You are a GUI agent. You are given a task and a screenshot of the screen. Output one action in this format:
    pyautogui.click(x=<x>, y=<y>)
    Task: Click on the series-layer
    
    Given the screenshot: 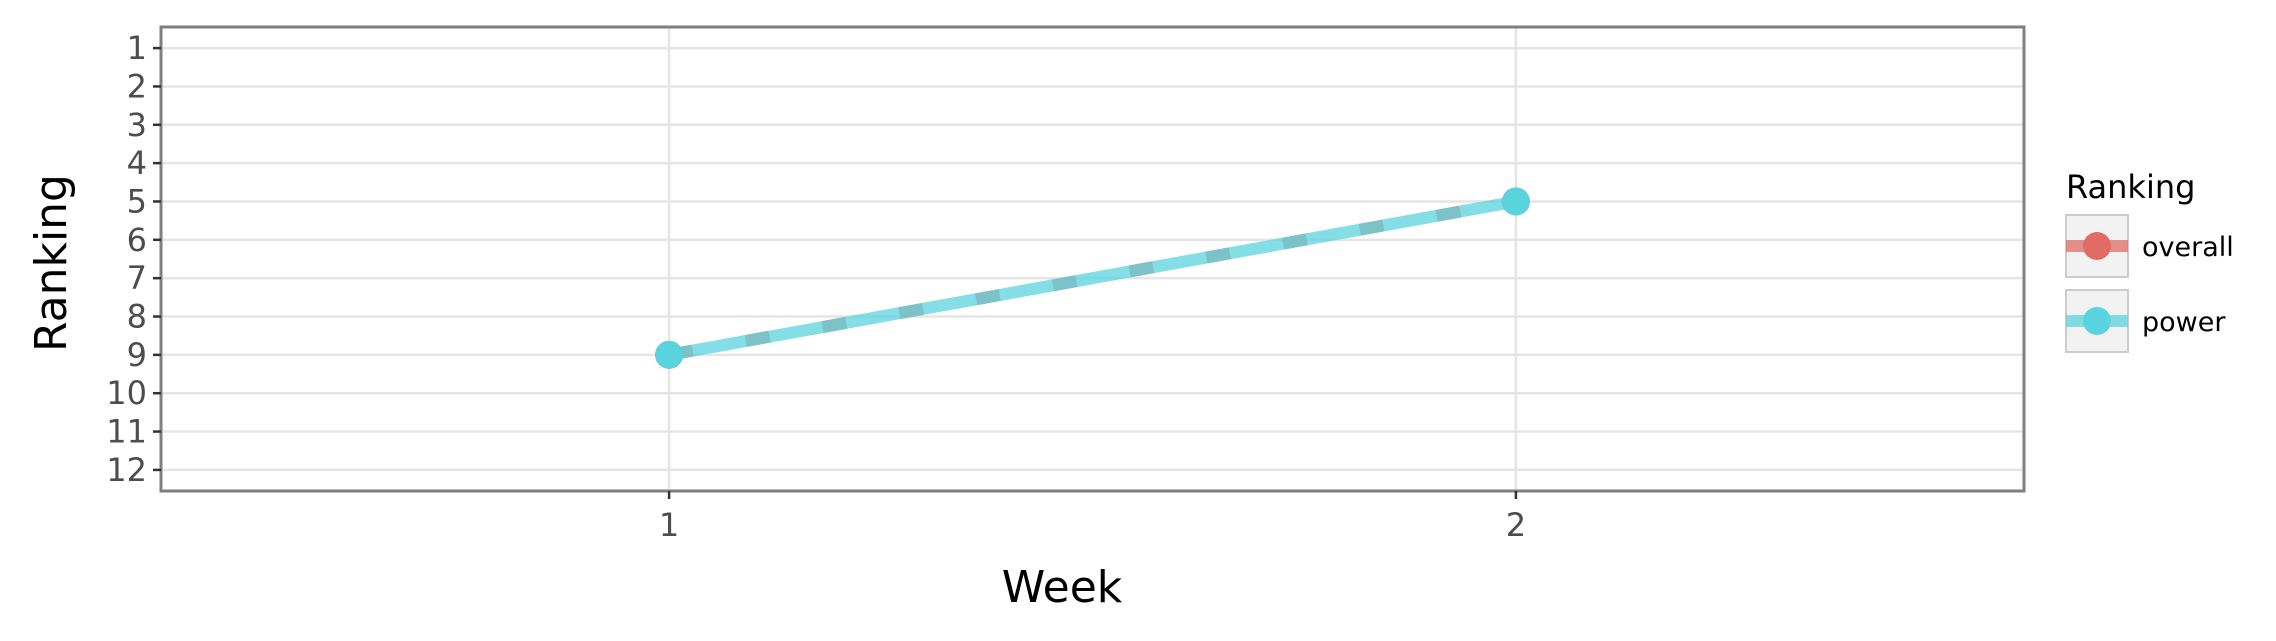 What is the action you would take?
    pyautogui.click(x=1092, y=278)
    